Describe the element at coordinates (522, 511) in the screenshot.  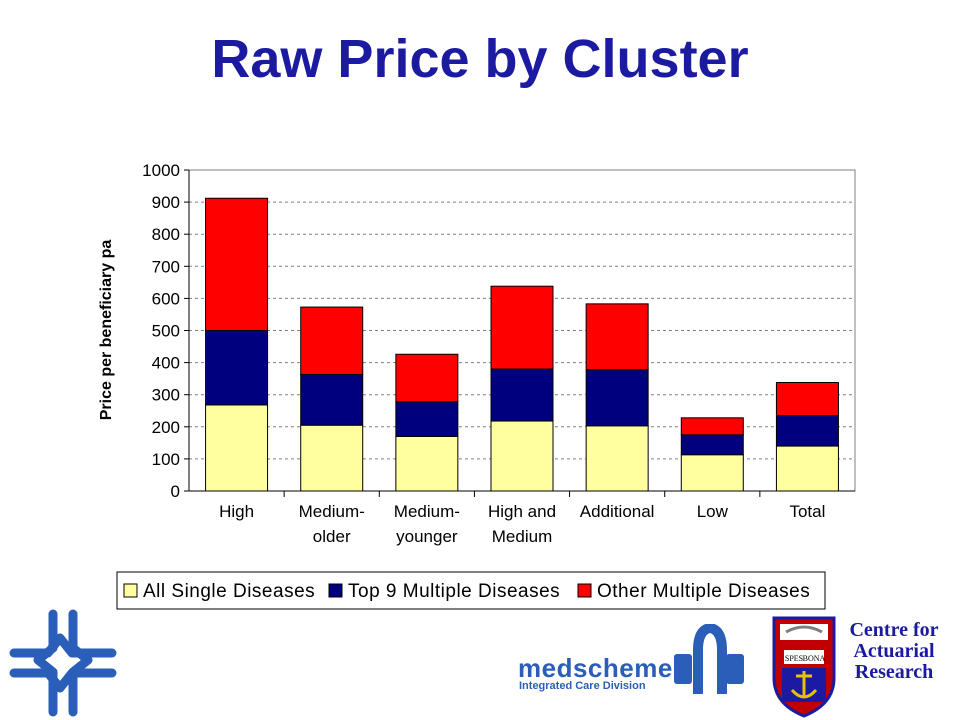
I see `x-category-label: High and` at that location.